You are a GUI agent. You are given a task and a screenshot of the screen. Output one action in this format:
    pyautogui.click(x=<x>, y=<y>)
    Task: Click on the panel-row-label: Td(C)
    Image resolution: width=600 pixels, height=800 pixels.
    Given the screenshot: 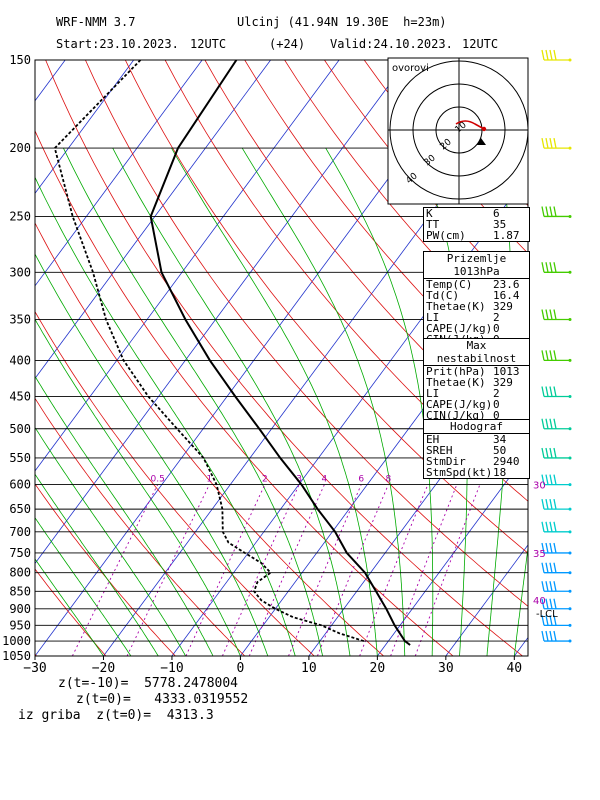 What is the action you would take?
    pyautogui.click(x=443, y=295)
    